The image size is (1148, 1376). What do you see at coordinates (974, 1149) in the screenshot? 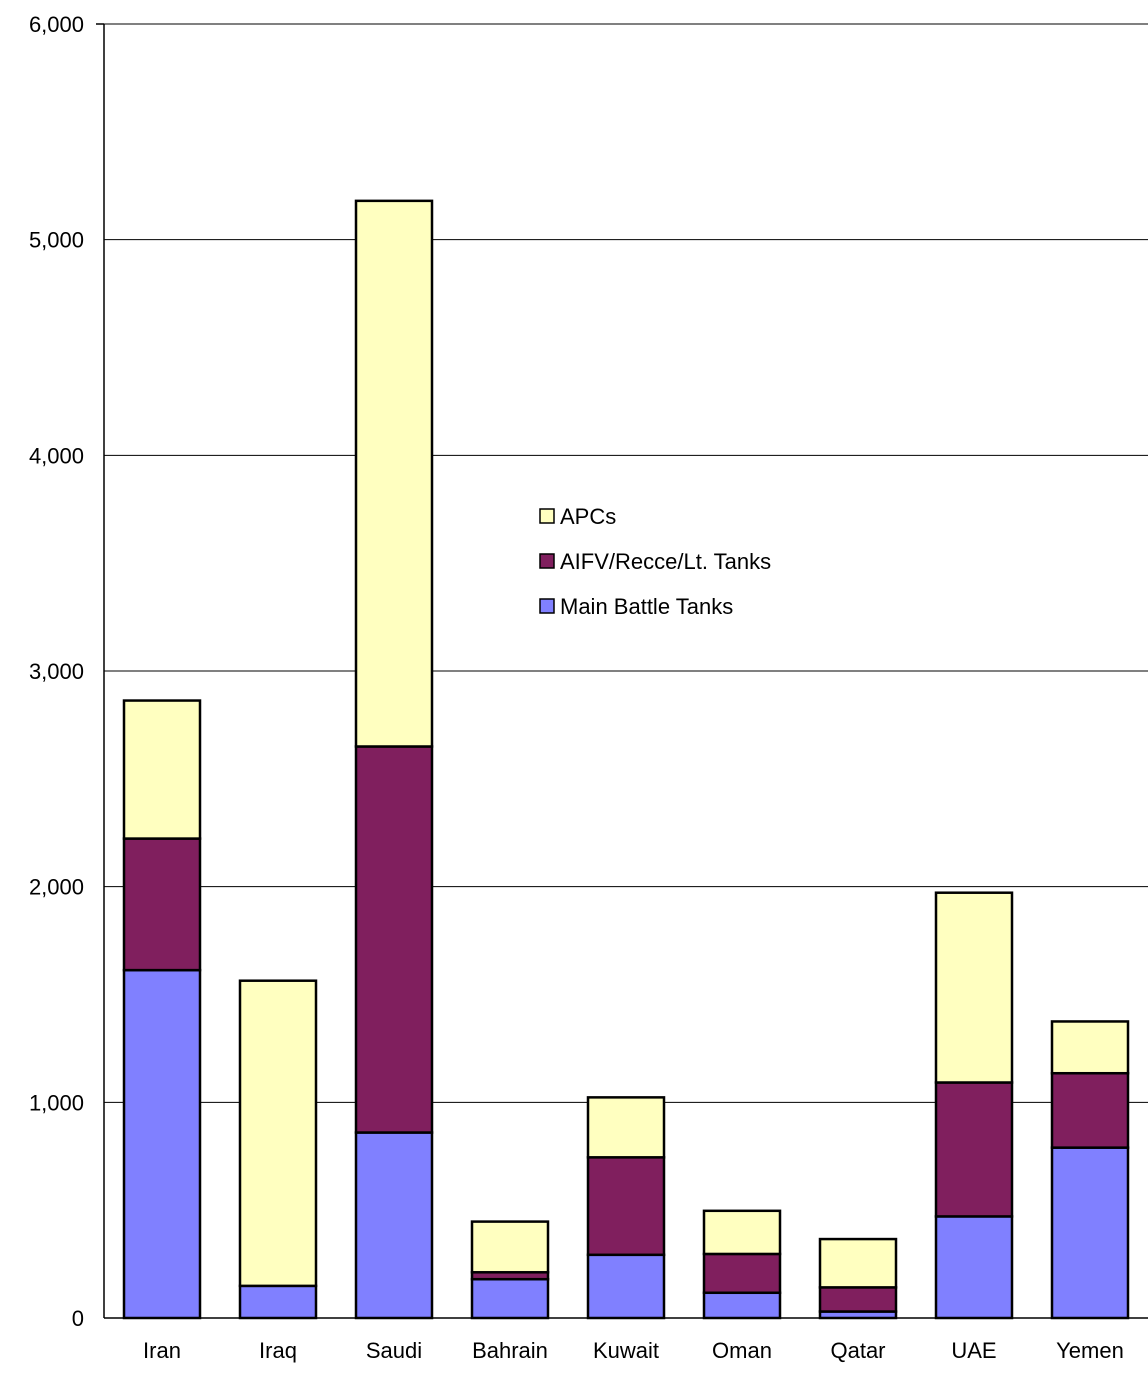
I see `bar-aifv-recce-lt-tanks-uae` at bounding box center [974, 1149].